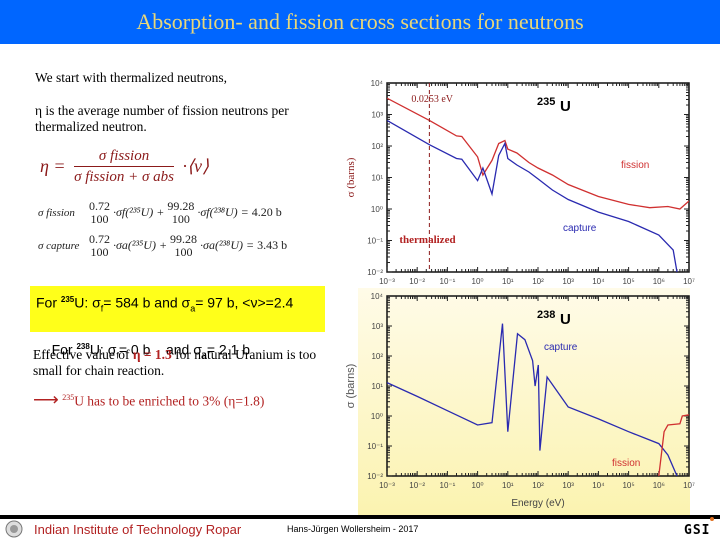  Describe the element at coordinates (131, 77) in the screenshot. I see `intro-text: We start with thermalized neutrons,` at that location.